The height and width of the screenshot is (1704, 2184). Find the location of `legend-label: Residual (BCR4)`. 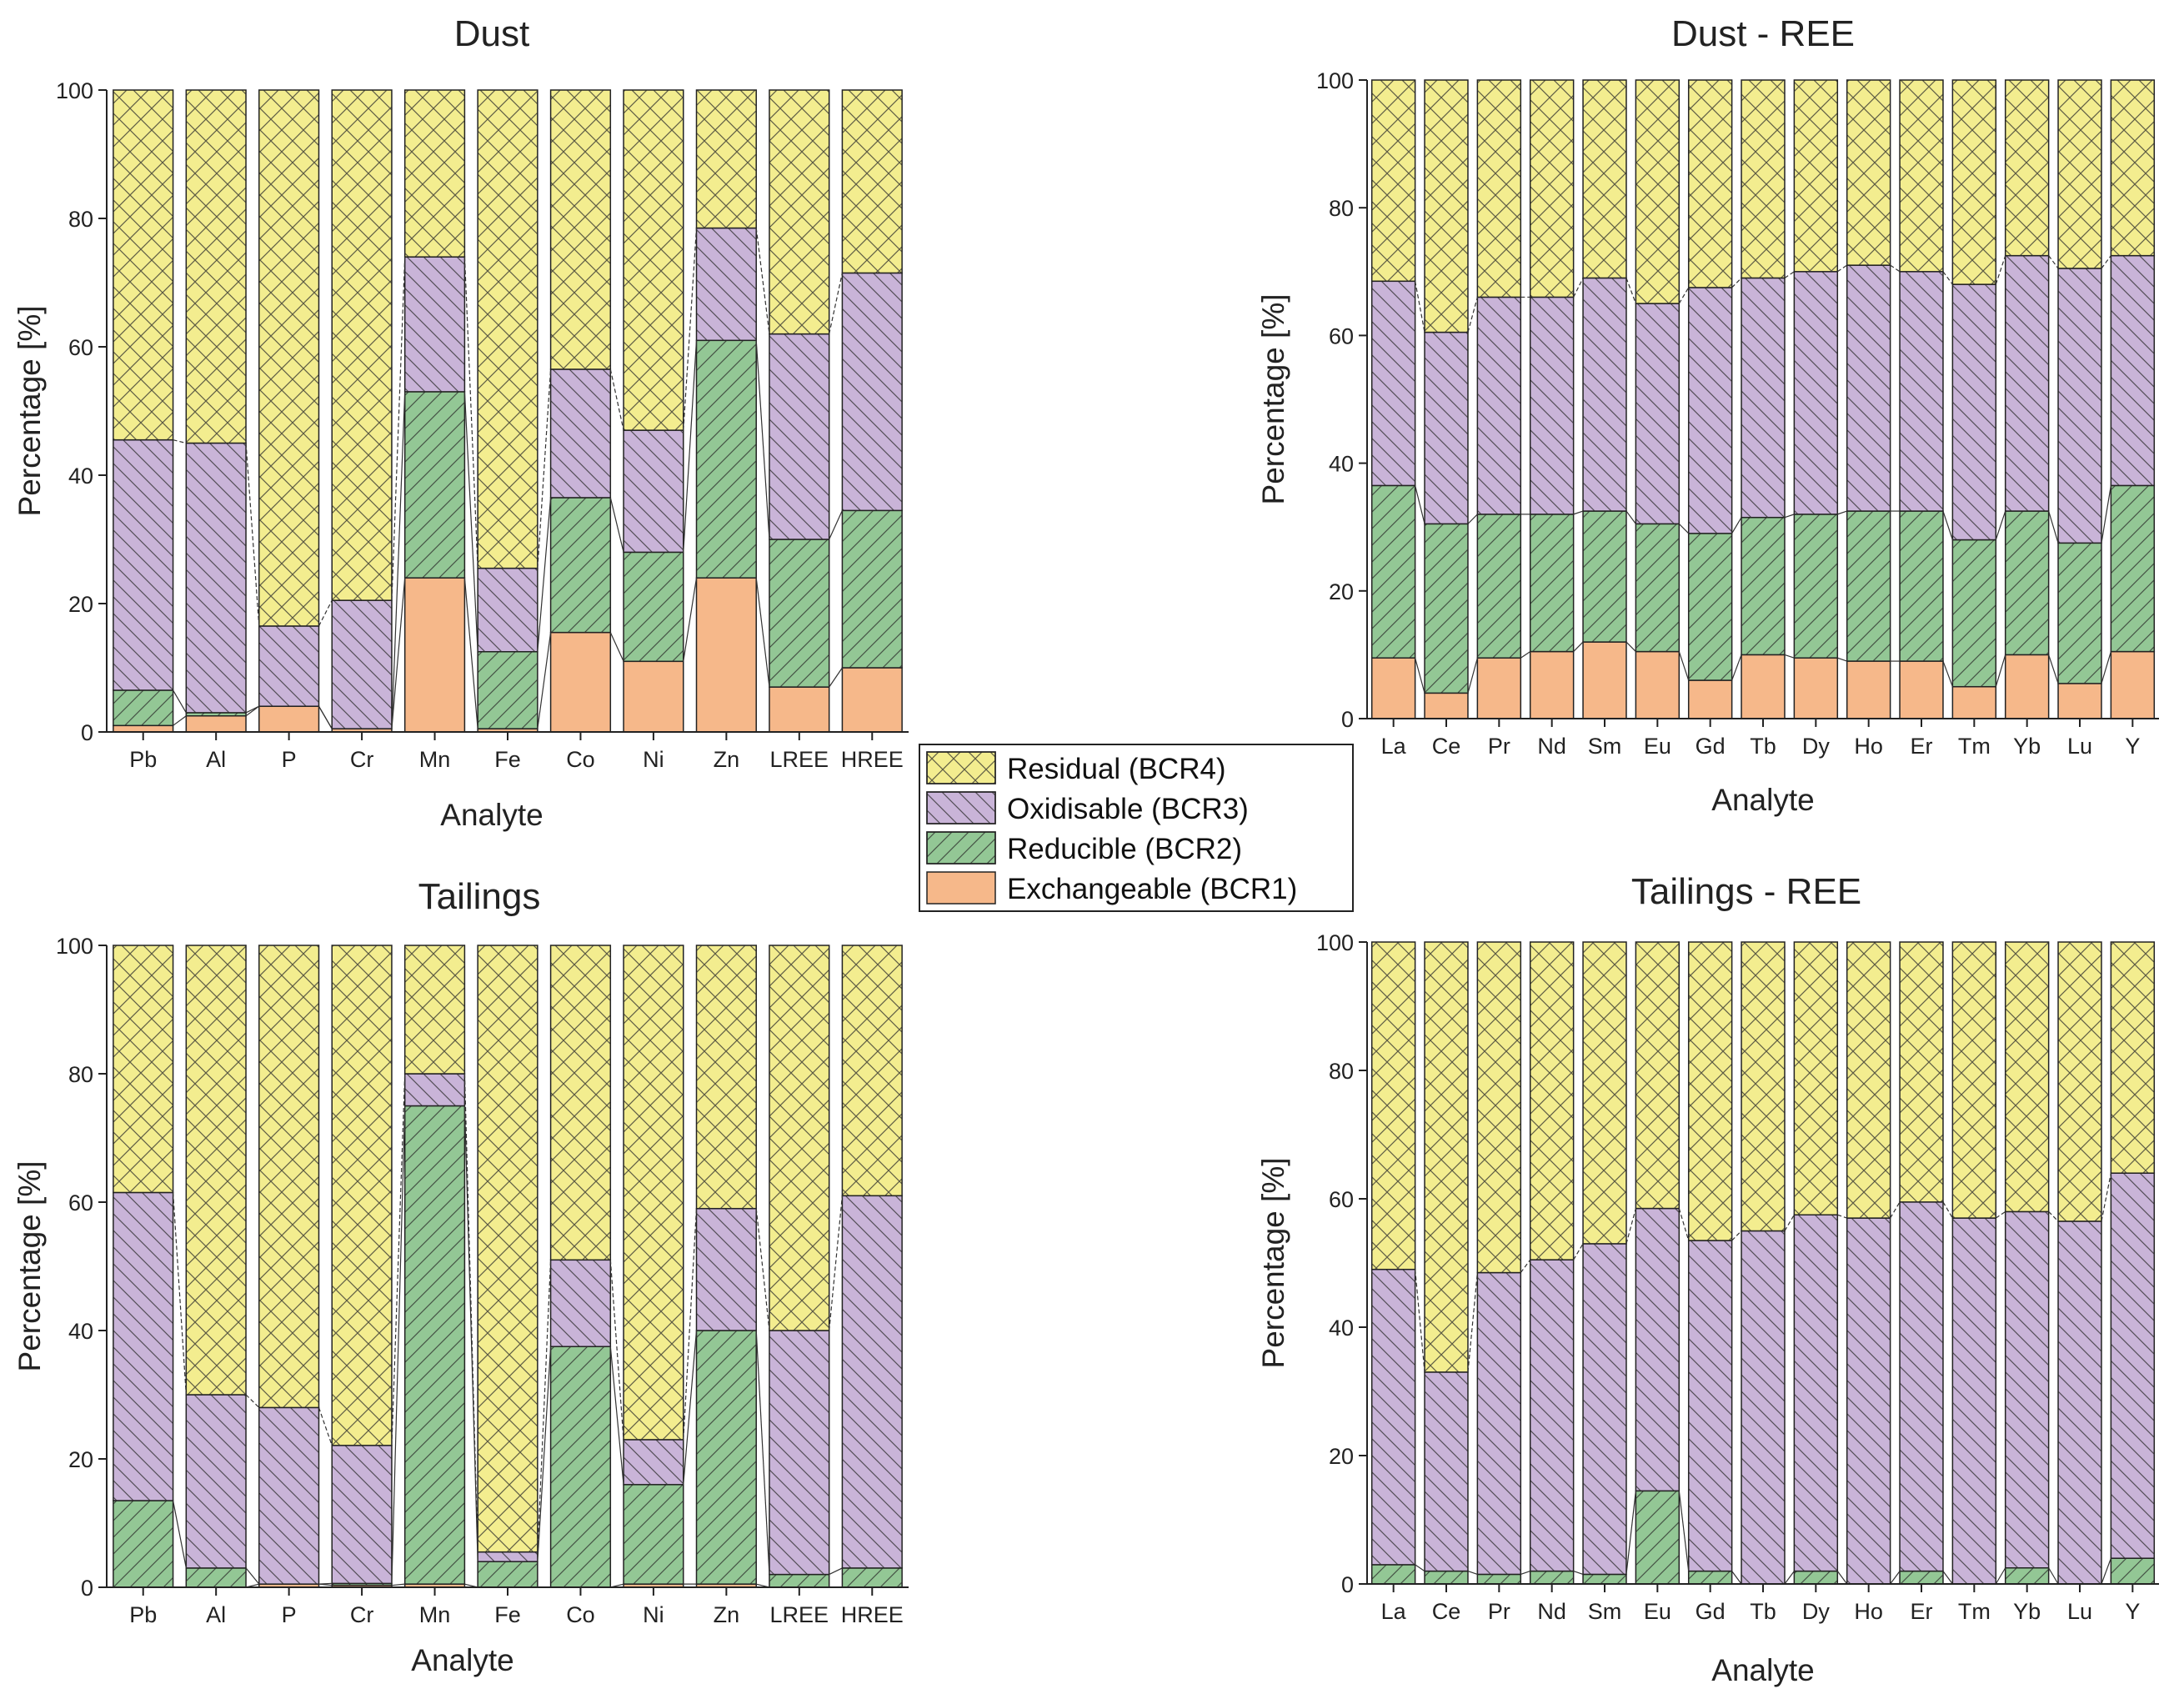

legend-label: Residual (BCR4) is located at coordinates (1116, 769).